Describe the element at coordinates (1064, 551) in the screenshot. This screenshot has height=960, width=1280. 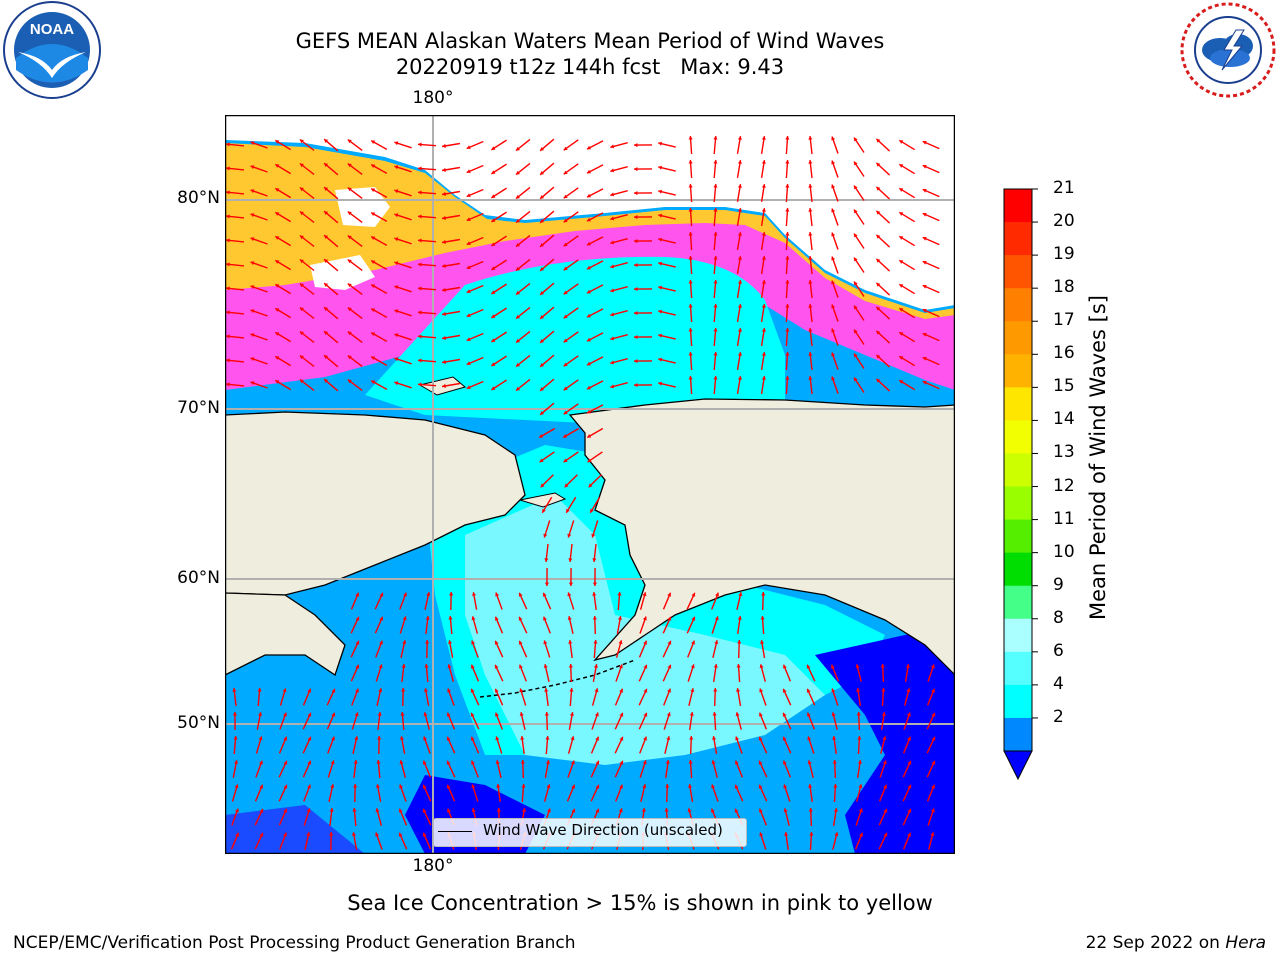
I see `colorbar-tick-label: 10` at that location.